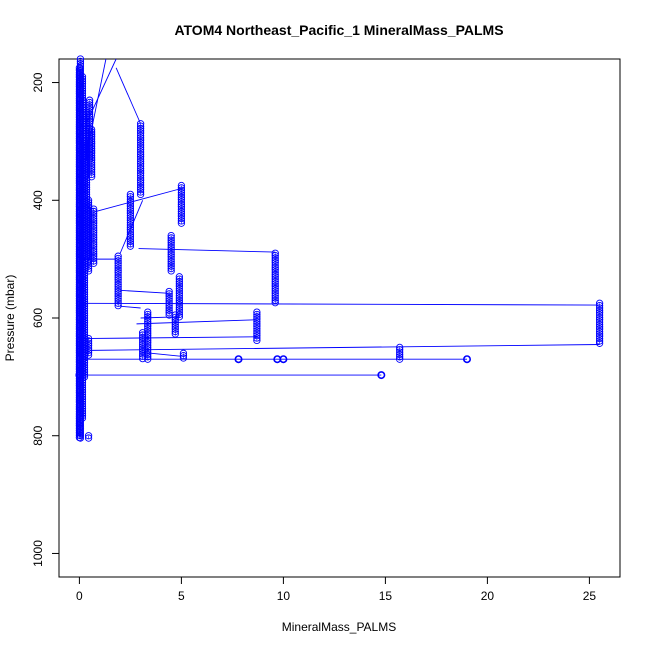  I want to click on x-tick-label: 0, so click(79, 596).